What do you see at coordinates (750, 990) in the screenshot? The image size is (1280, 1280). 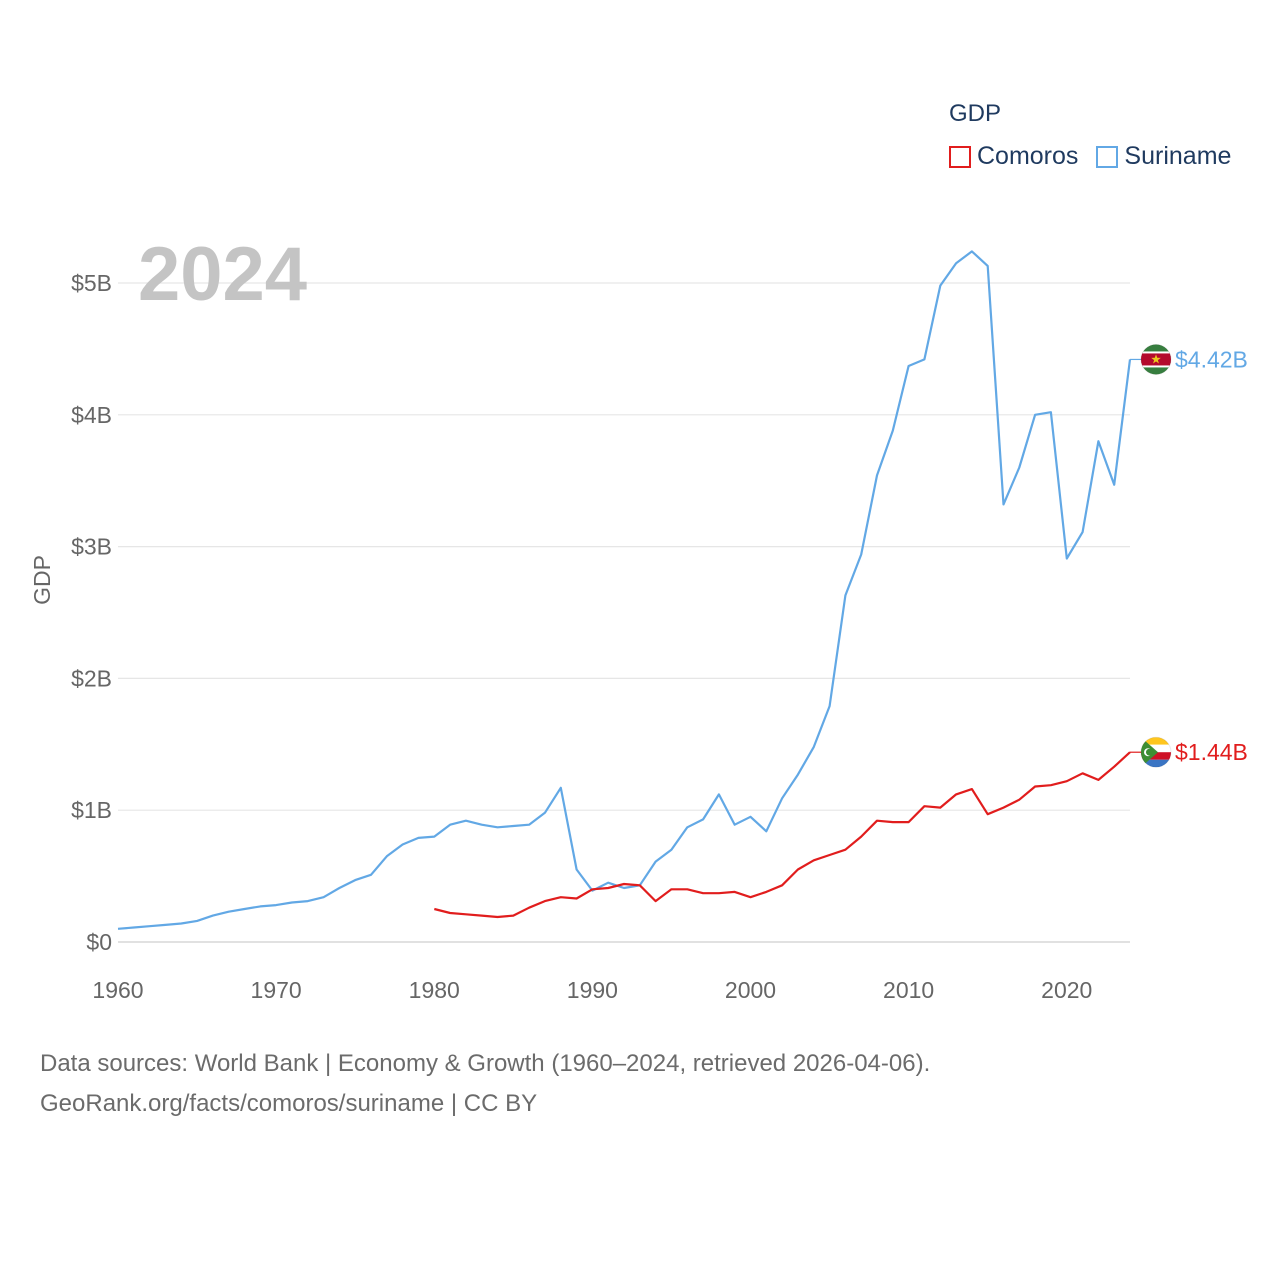 I see `x-tick-label: 2000` at bounding box center [750, 990].